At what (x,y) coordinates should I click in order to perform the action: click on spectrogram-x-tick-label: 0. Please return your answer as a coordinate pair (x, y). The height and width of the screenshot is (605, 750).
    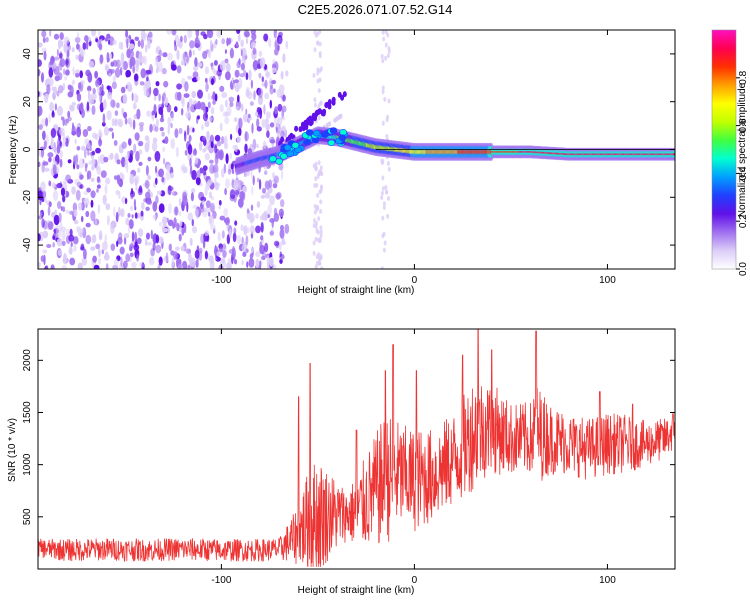
    Looking at the image, I should click on (415, 280).